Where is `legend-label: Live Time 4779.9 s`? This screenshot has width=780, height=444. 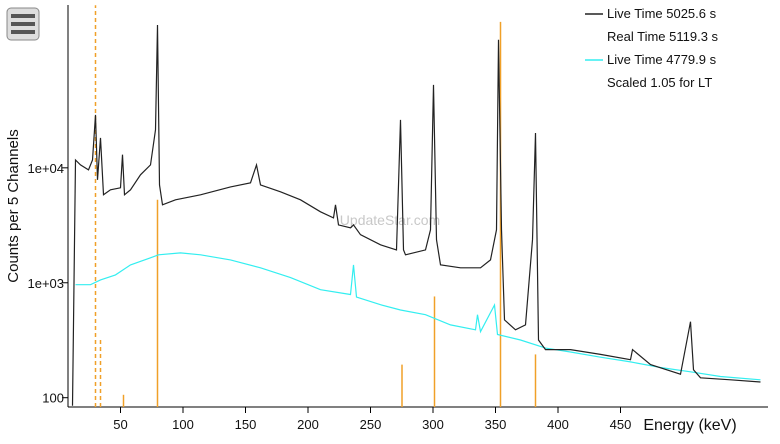
legend-label: Live Time 4779.9 s is located at coordinates (662, 59).